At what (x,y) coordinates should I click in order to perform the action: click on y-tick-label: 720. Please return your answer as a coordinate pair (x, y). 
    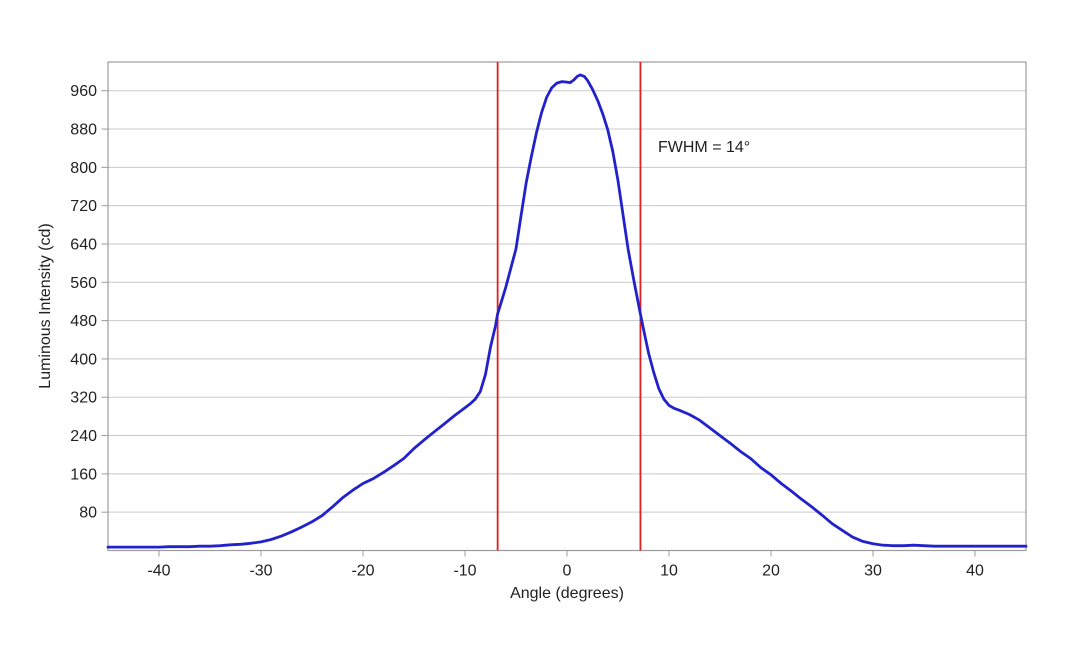
    Looking at the image, I should click on (83, 206).